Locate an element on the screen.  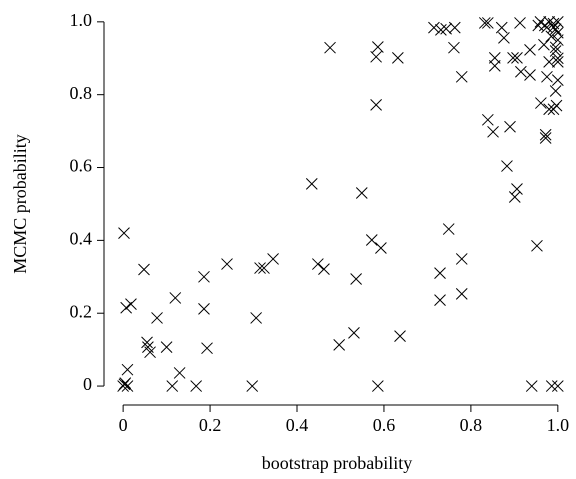
x-tick-label: 0.2 is located at coordinates (210, 425).